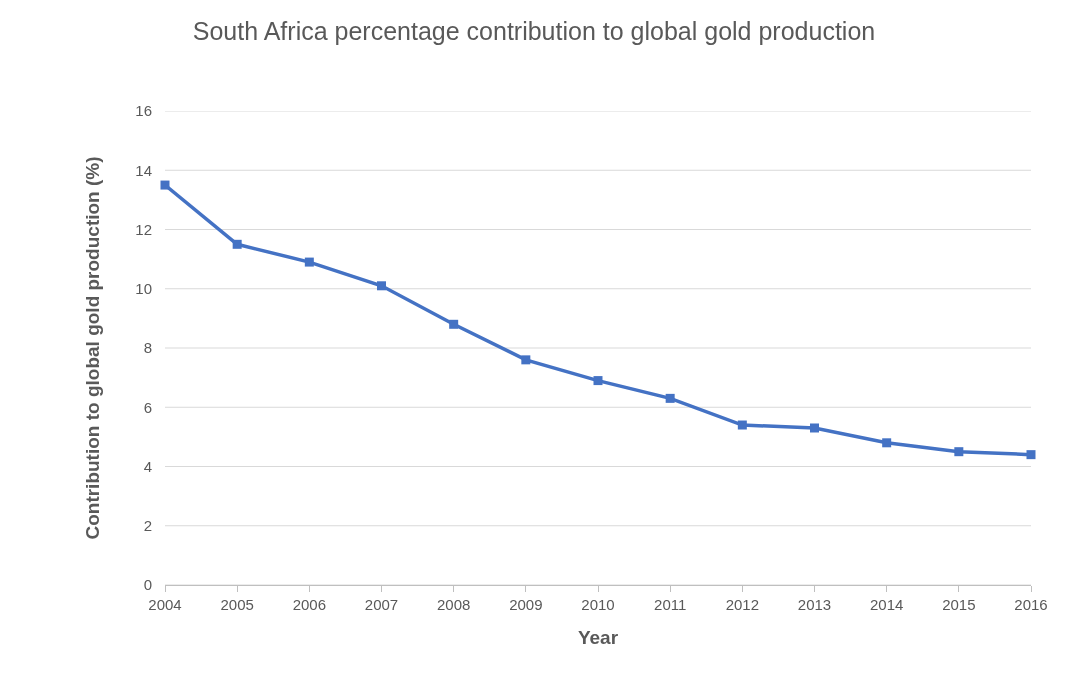 This screenshot has width=1068, height=684. Describe the element at coordinates (598, 604) in the screenshot. I see `x-tick-label: 2010` at that location.